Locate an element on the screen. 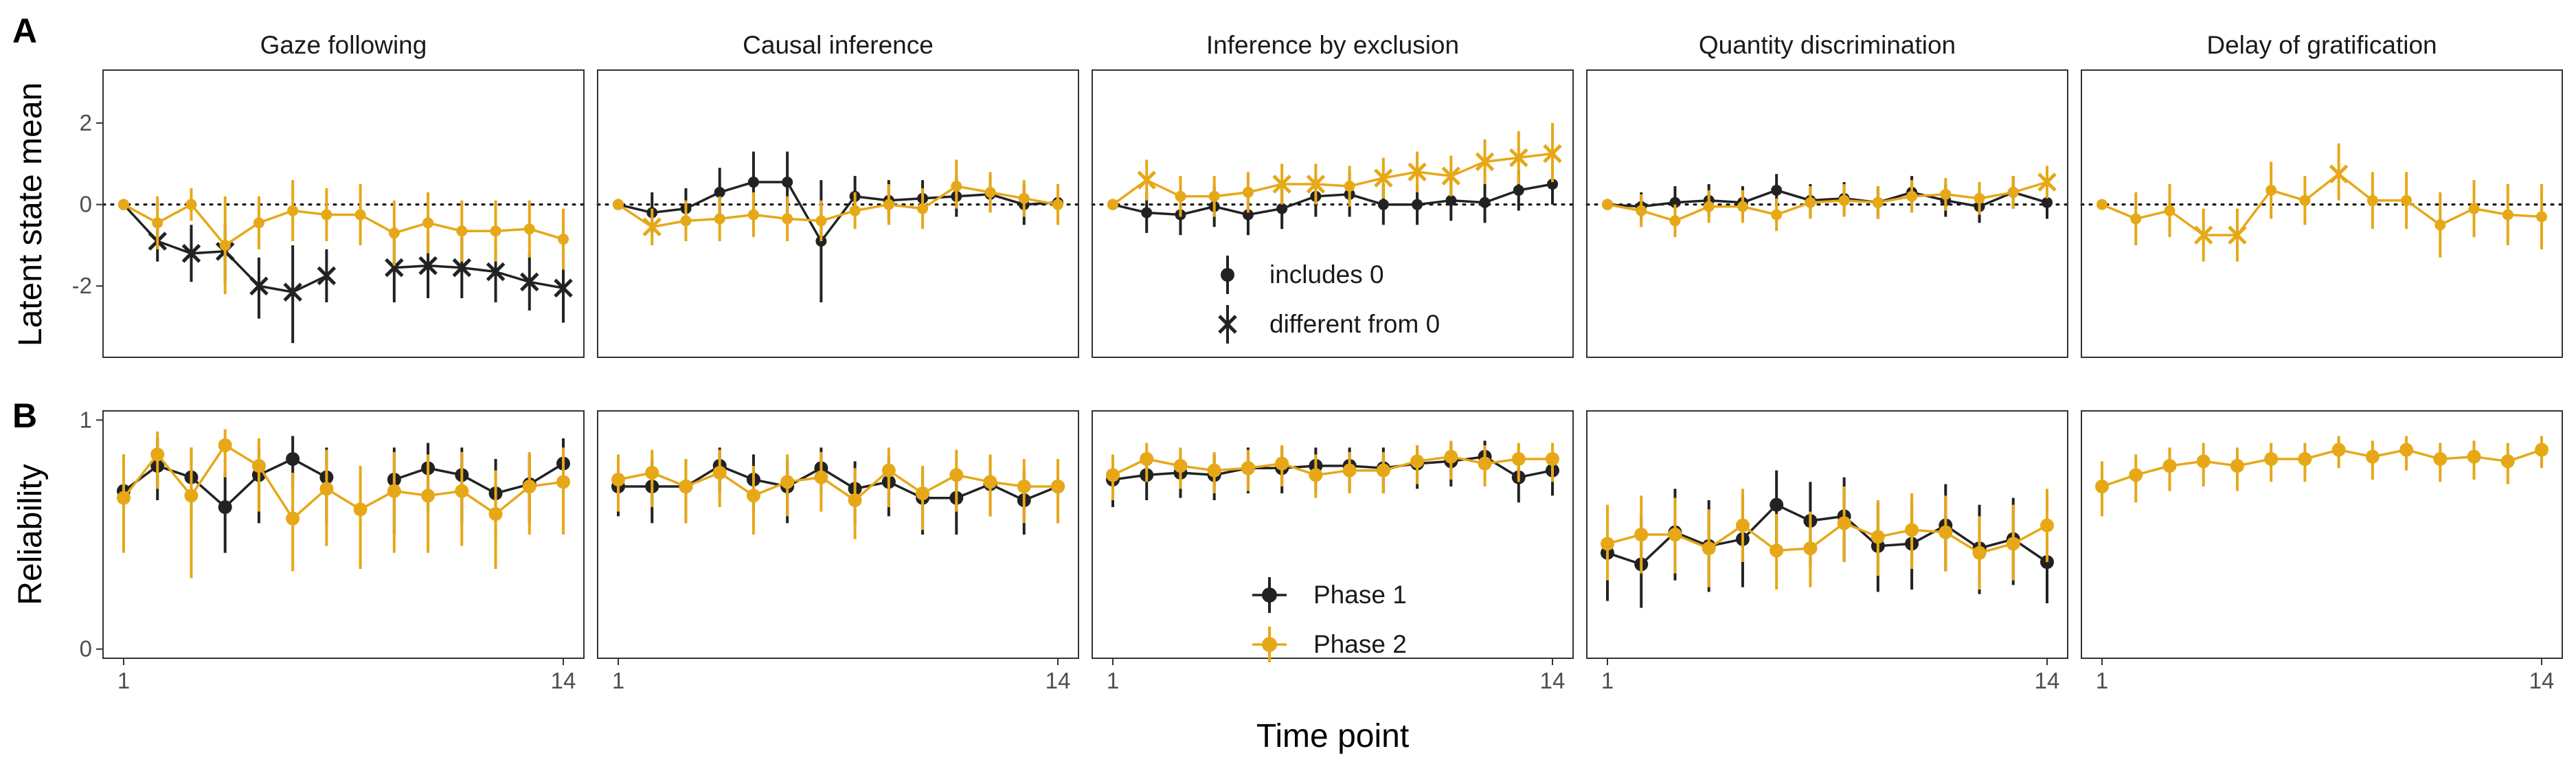  legend-significance: includes 0 different from 0 is located at coordinates (1329, 300).